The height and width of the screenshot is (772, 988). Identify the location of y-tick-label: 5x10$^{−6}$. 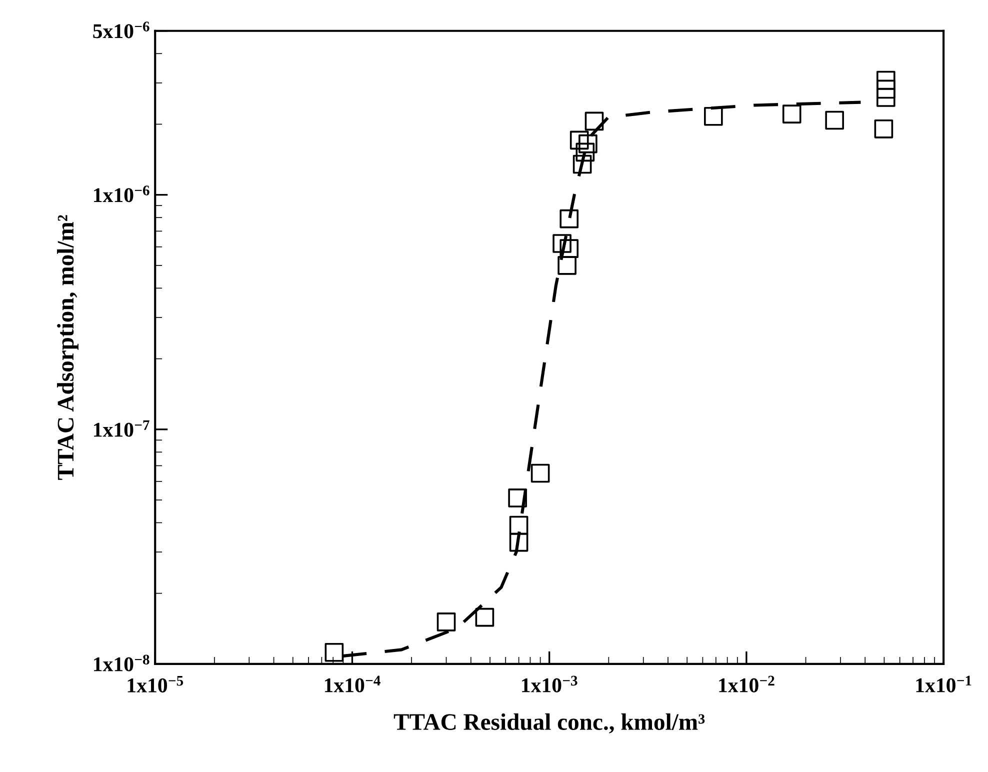
(121, 30).